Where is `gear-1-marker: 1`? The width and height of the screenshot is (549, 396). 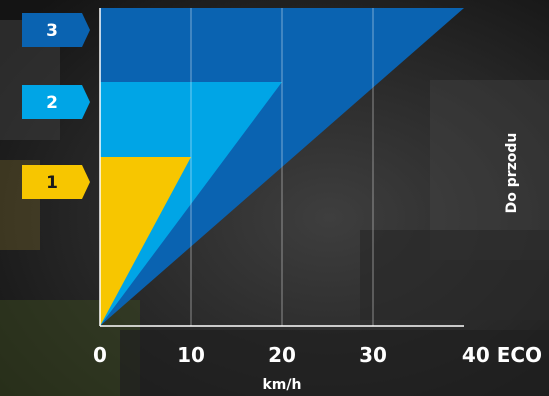 gear-1-marker: 1 is located at coordinates (56, 182).